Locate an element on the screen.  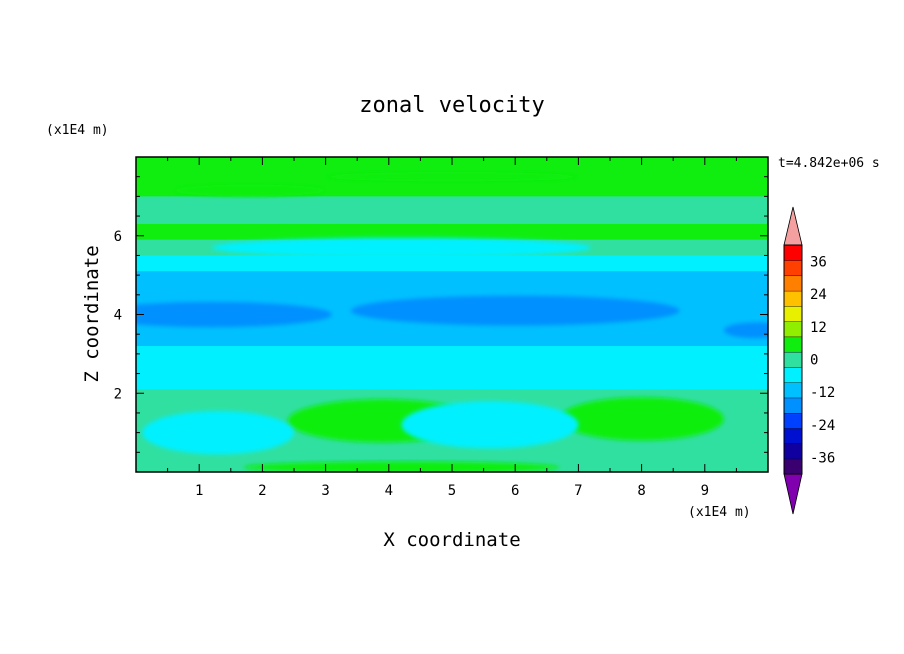
x-tick-label: 1 is located at coordinates (199, 491).